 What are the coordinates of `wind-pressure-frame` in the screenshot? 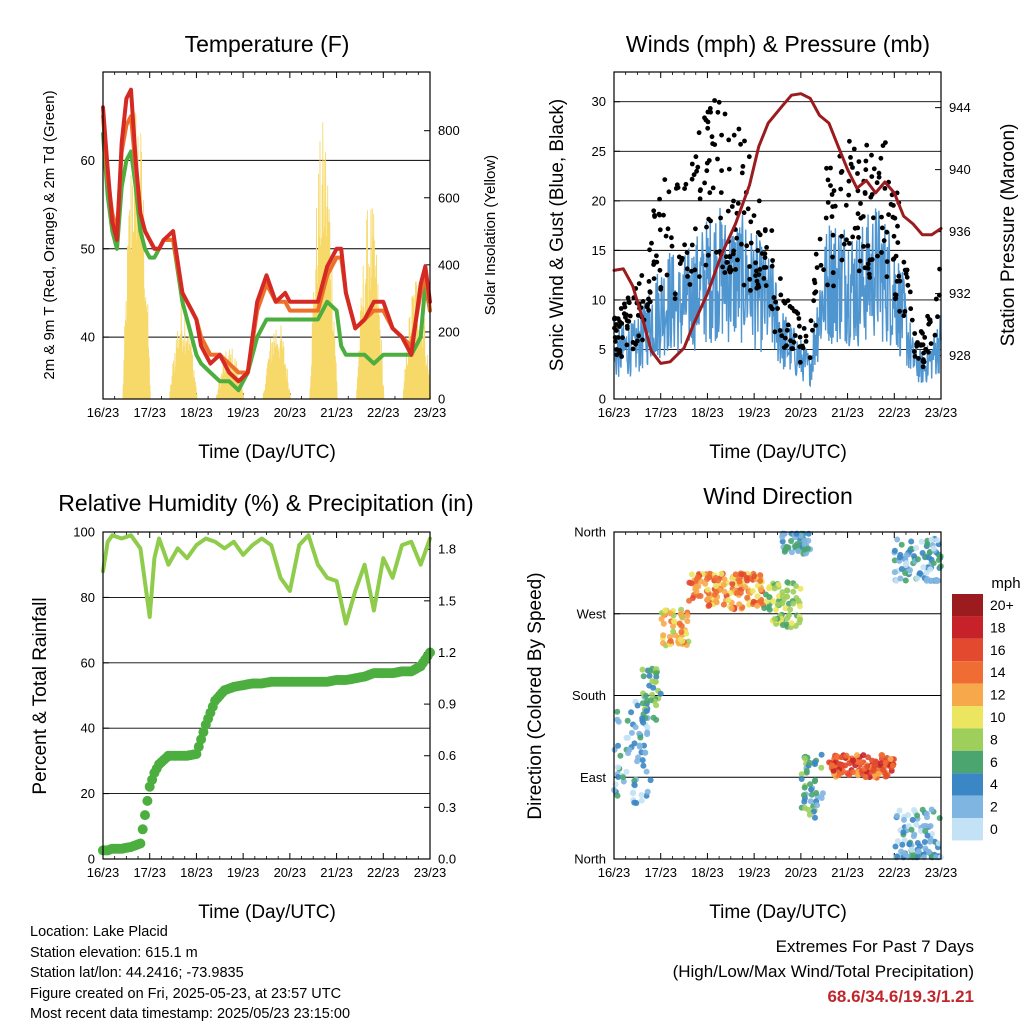 It's located at (777, 235).